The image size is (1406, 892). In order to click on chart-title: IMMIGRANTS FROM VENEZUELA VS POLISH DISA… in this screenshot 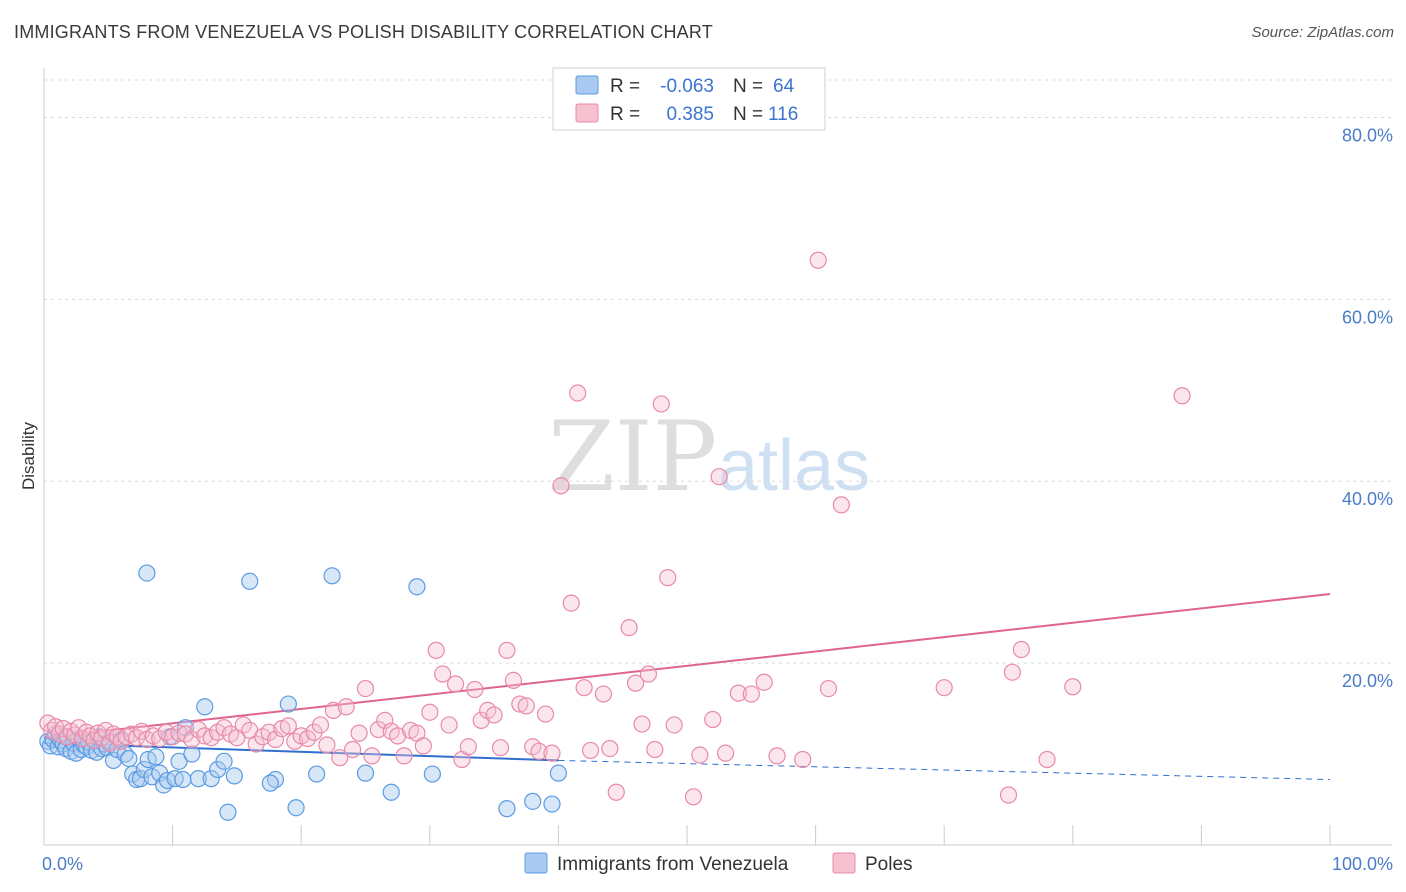, I will do `click(363, 32)`.